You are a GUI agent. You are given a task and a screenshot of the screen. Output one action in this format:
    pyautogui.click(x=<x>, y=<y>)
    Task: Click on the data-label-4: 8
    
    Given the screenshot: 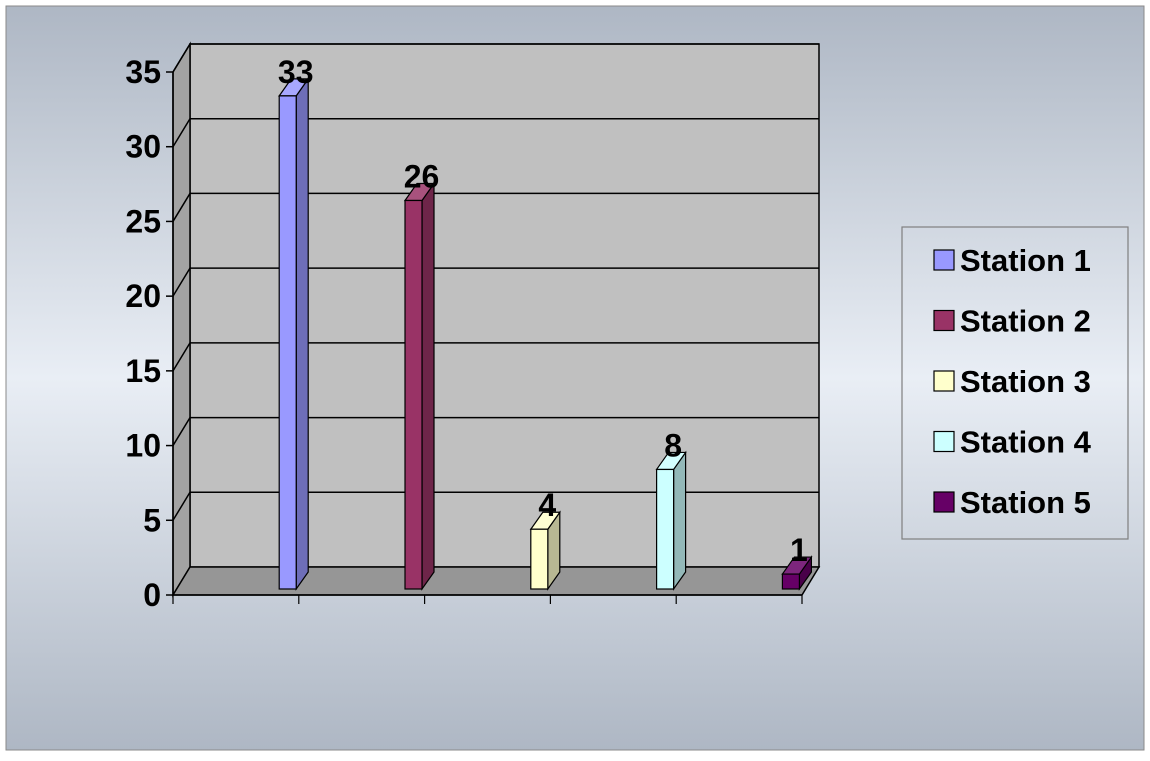 What is the action you would take?
    pyautogui.click(x=673, y=445)
    